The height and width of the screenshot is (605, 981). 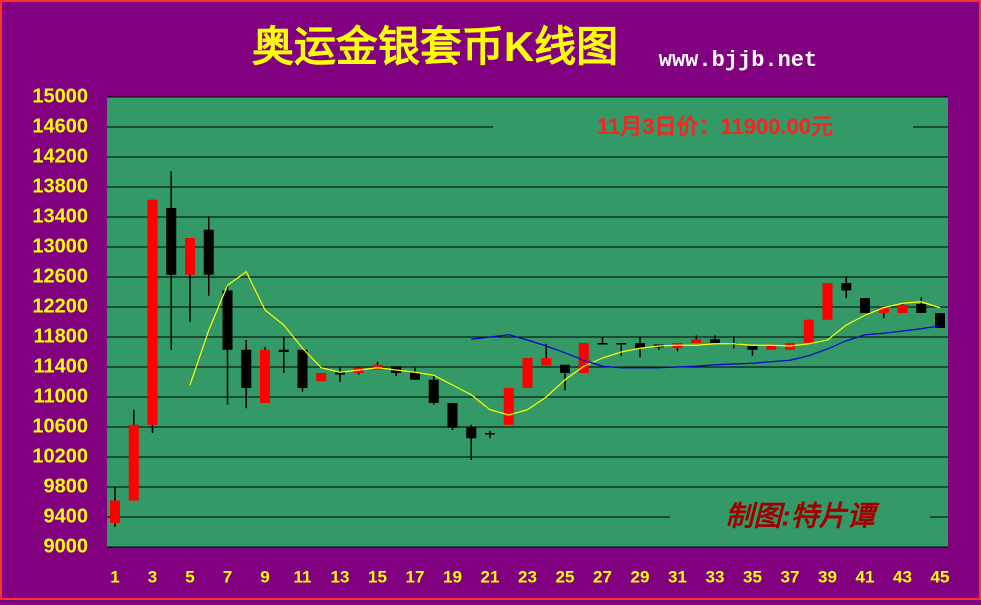 What do you see at coordinates (715, 576) in the screenshot?
I see `x-tick-label: 33` at bounding box center [715, 576].